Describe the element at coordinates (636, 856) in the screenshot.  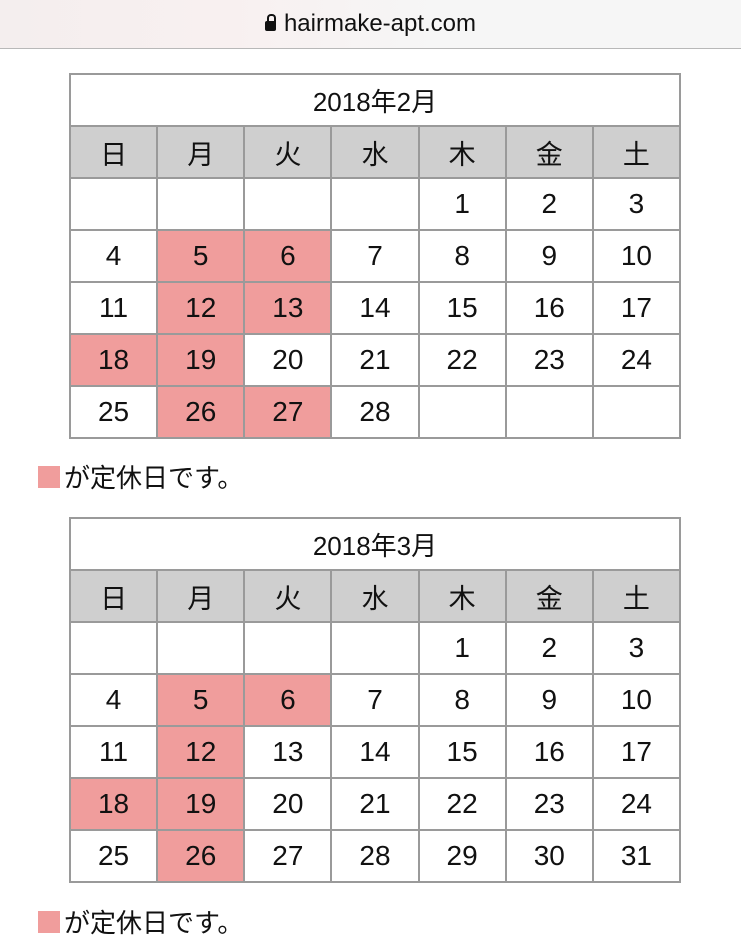
I see `day-cell: 31` at that location.